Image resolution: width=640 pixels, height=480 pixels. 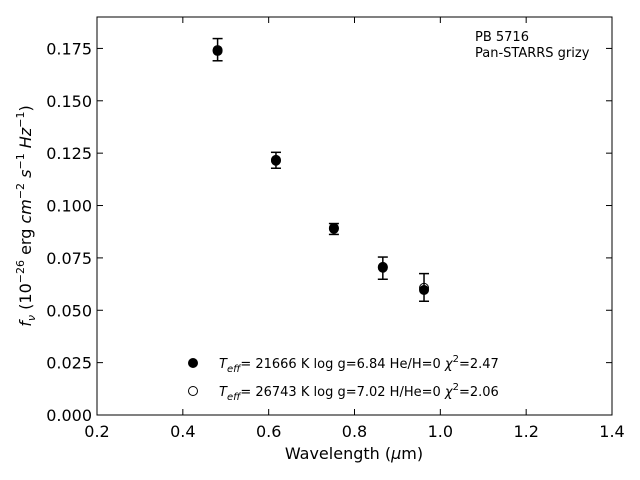 I want to click on legend-entry-1: Teff= 21666 K log g=6.84 He/H=0 χ2=2.47, so click(x=359, y=364).